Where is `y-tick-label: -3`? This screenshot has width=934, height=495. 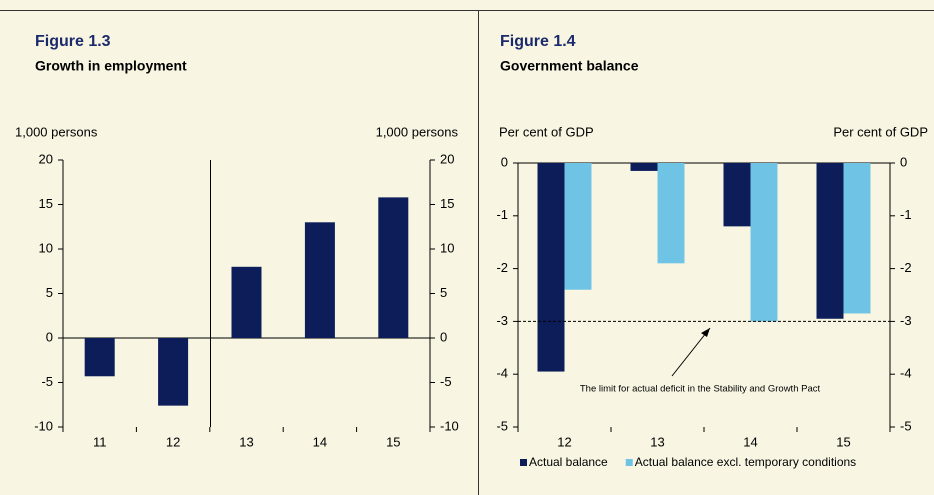
y-tick-label: -3 is located at coordinates (502, 320).